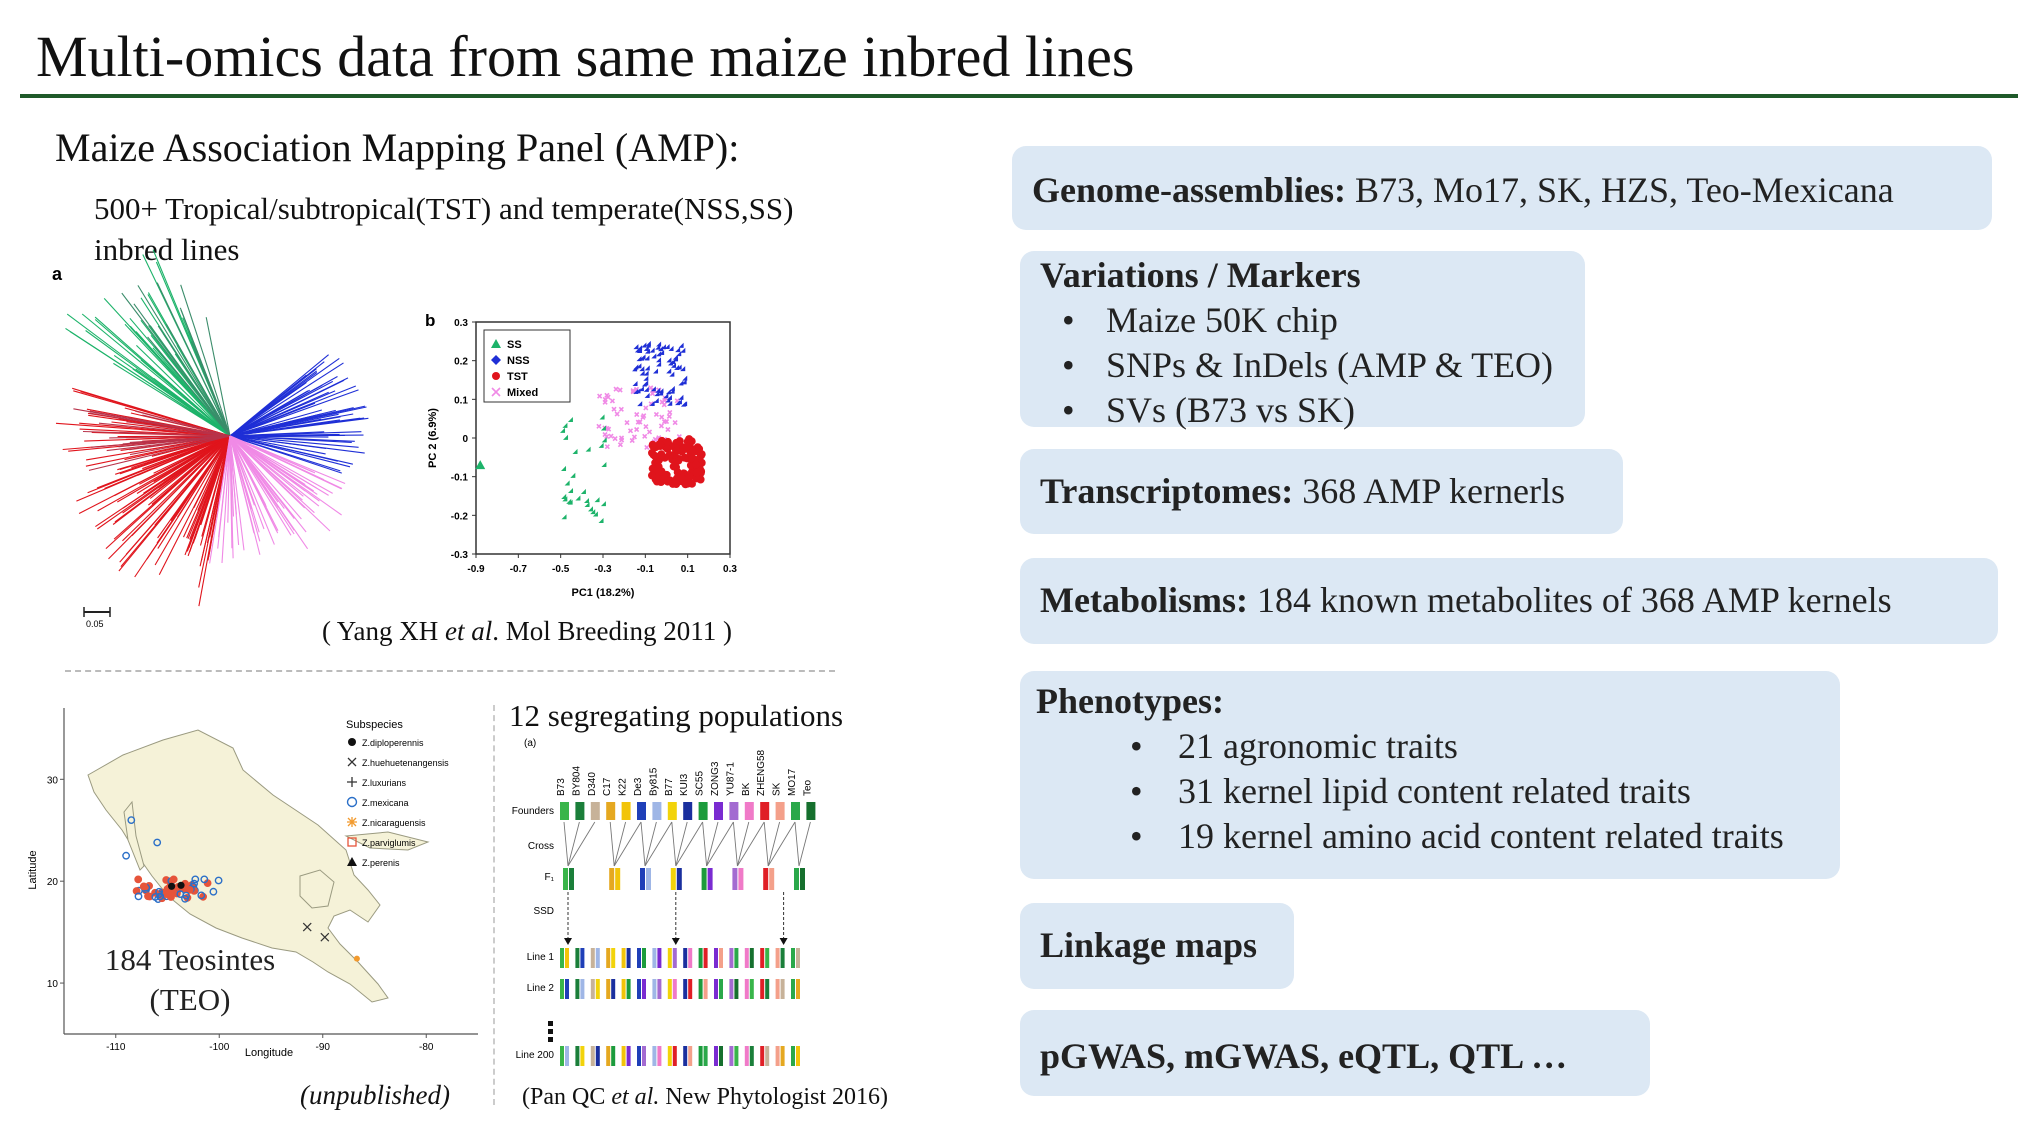 Image resolution: width=2022 pixels, height=1128 pixels. What do you see at coordinates (430, 320) in the screenshot?
I see `panel-b-label: b` at bounding box center [430, 320].